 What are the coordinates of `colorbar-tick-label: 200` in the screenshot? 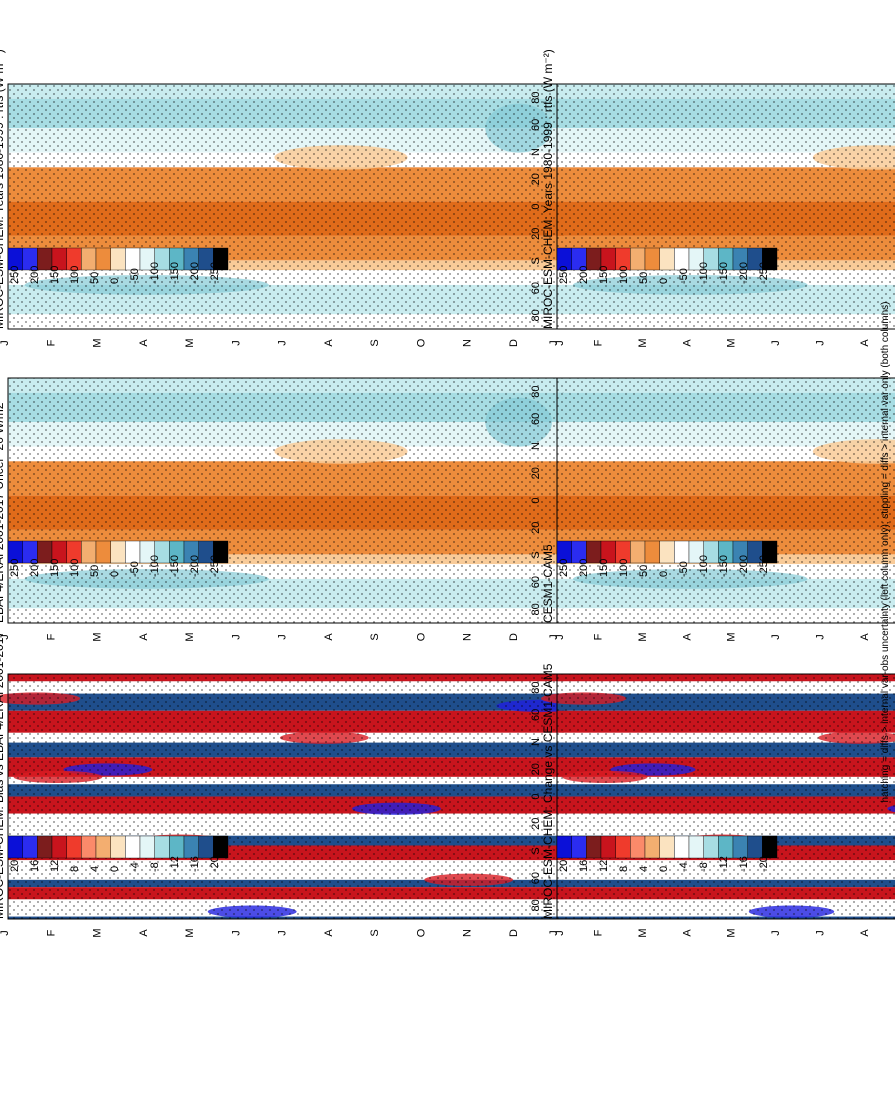 It's located at (584, 275).